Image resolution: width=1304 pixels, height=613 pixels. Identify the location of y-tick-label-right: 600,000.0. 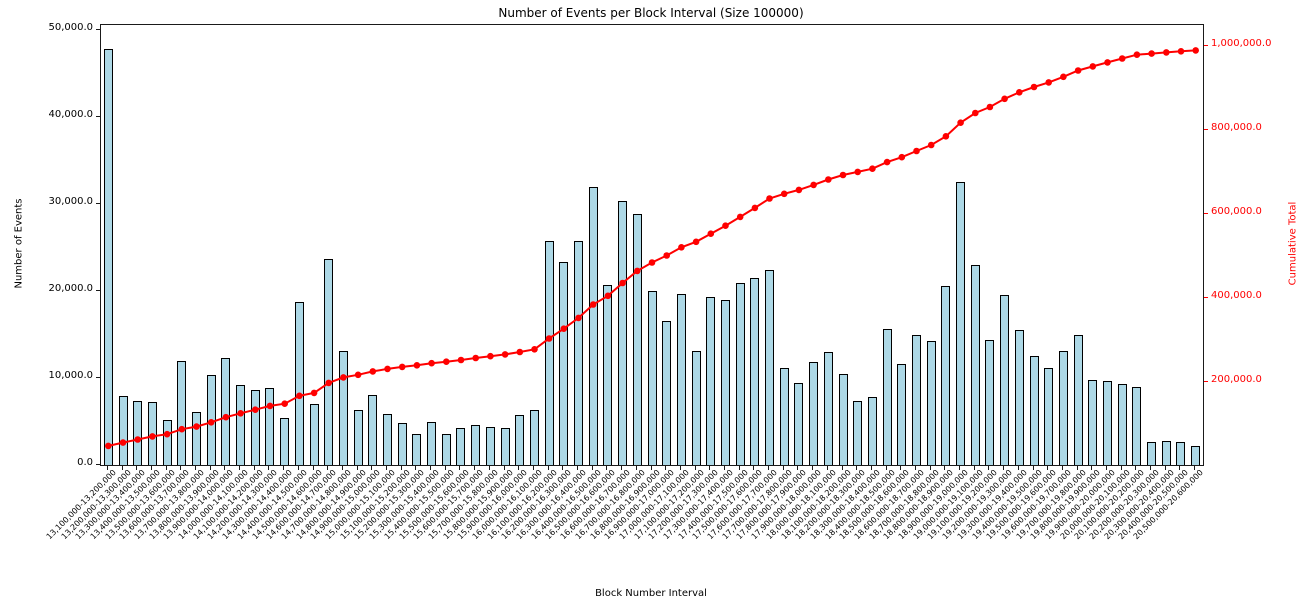
(1236, 211).